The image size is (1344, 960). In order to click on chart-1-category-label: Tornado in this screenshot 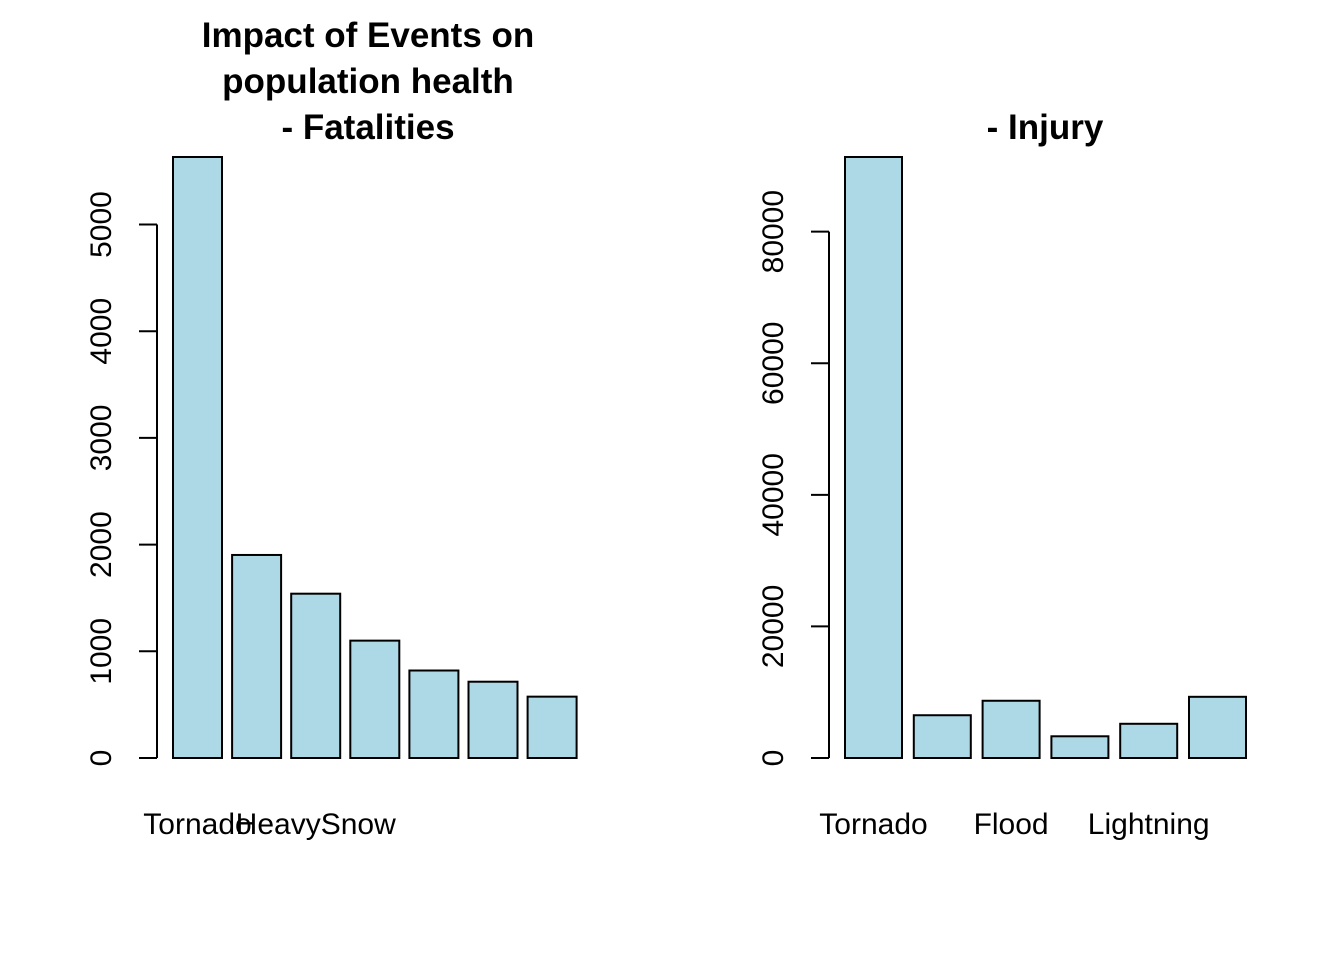, I will do `click(197, 824)`.